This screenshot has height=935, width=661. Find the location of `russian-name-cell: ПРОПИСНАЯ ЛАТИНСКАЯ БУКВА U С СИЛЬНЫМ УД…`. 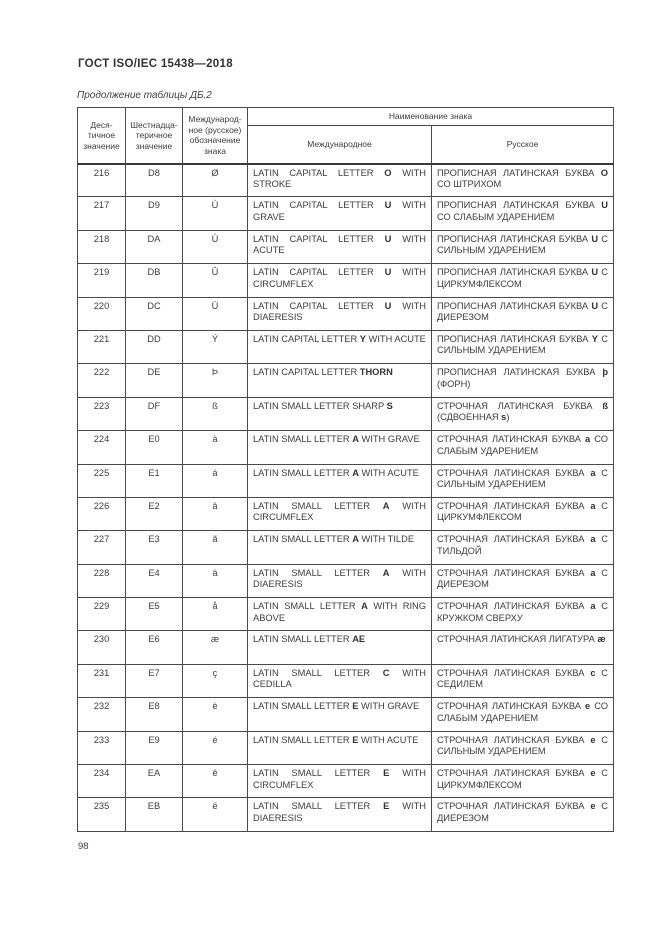

russian-name-cell: ПРОПИСНАЯ ЛАТИНСКАЯ БУКВА U С СИЛЬНЫМ УД… is located at coordinates (522, 247).